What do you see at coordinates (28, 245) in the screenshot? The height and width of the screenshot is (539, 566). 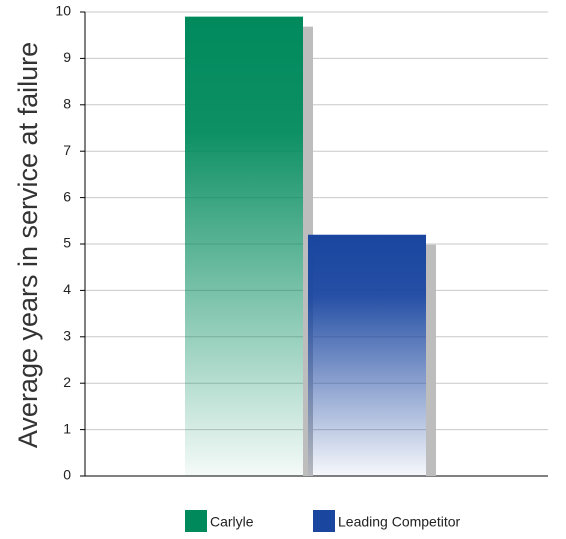 I see `y-axis-label: Average years in service at failure` at bounding box center [28, 245].